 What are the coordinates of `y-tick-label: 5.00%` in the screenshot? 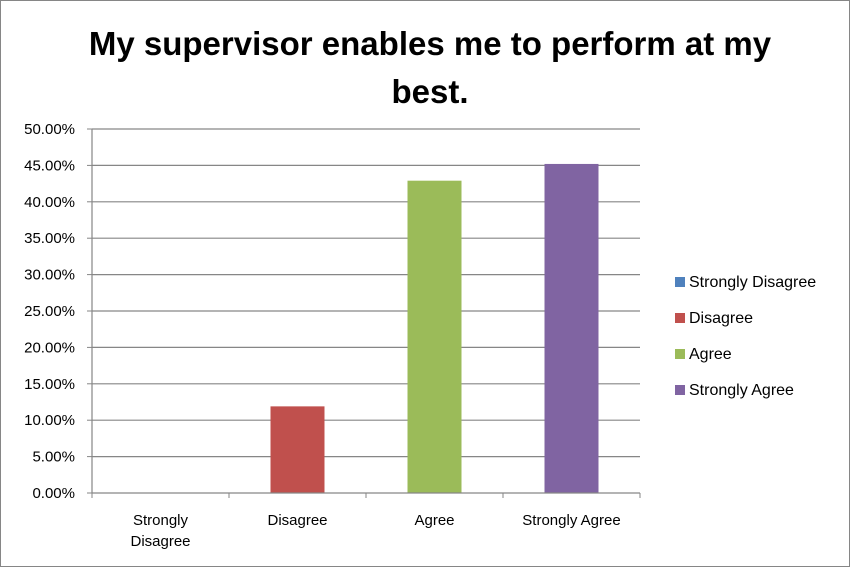 It's located at (53, 457).